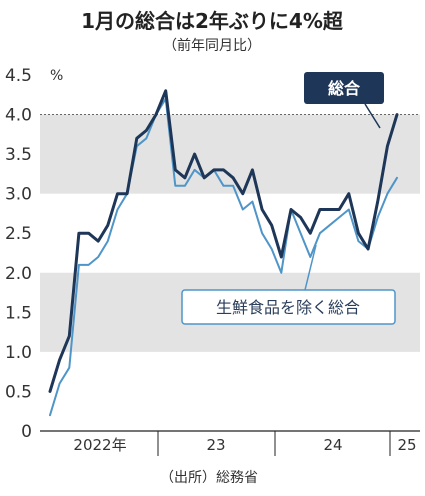 The width and height of the screenshot is (425, 496). I want to click on x-axis-labels: 2022年 23 24 25, so click(244, 445).